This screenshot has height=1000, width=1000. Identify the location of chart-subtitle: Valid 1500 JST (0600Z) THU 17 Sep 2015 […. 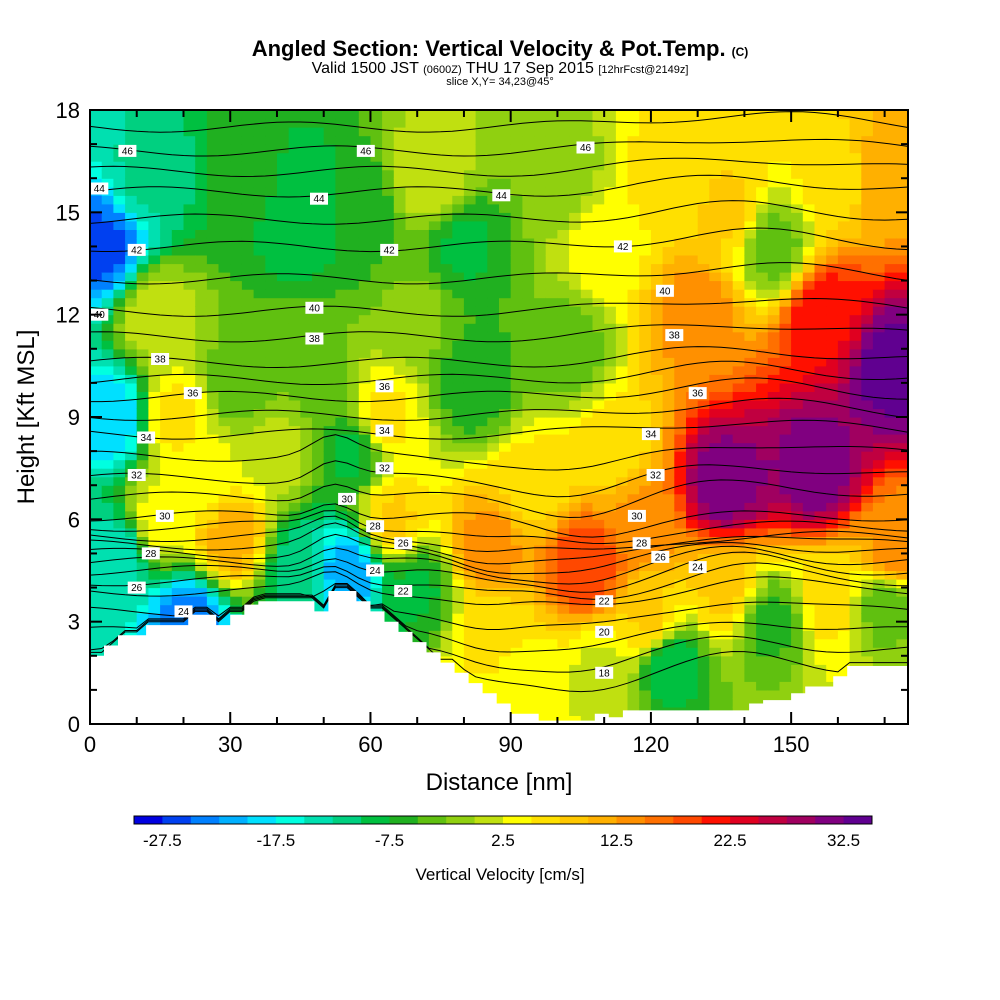
(500, 69).